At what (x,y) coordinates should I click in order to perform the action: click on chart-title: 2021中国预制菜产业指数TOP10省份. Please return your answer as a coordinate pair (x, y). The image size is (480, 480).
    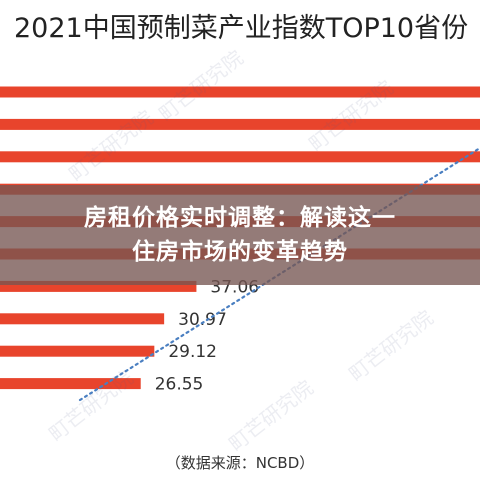
    Looking at the image, I should click on (241, 28).